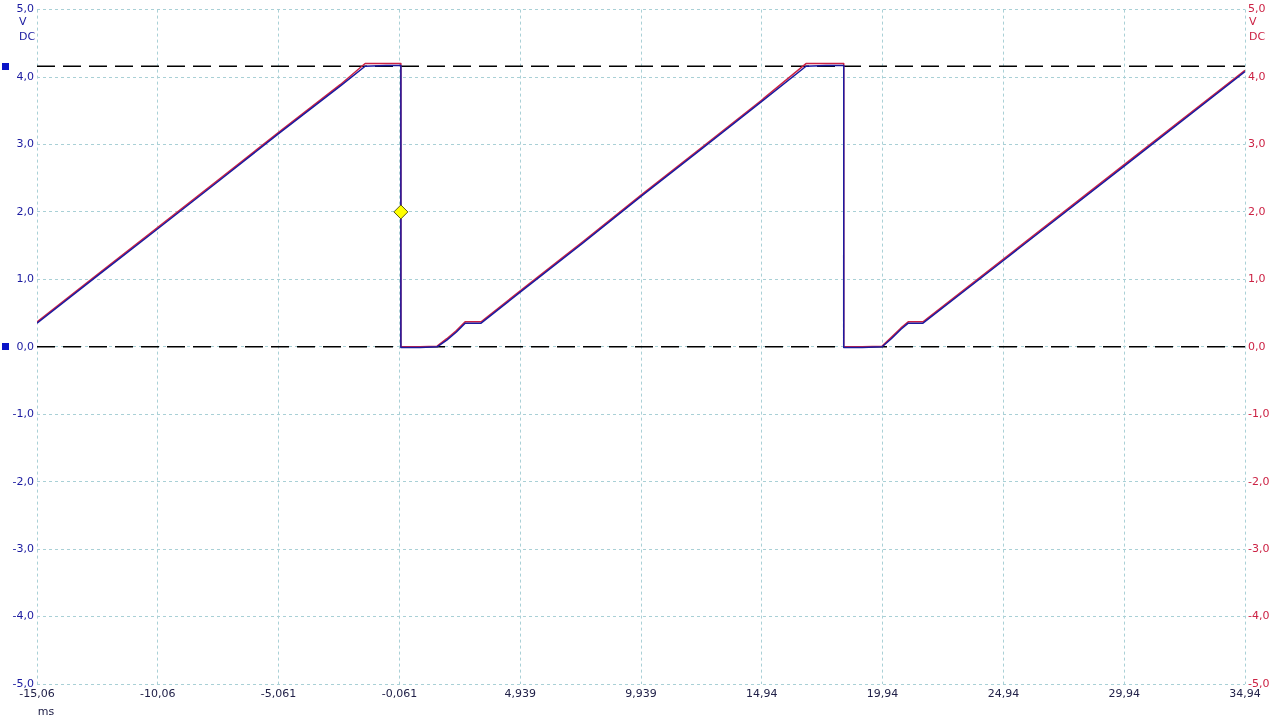 The width and height of the screenshot is (1280, 720). Describe the element at coordinates (762, 694) in the screenshot. I see `x-tick-label: 14,94` at that location.